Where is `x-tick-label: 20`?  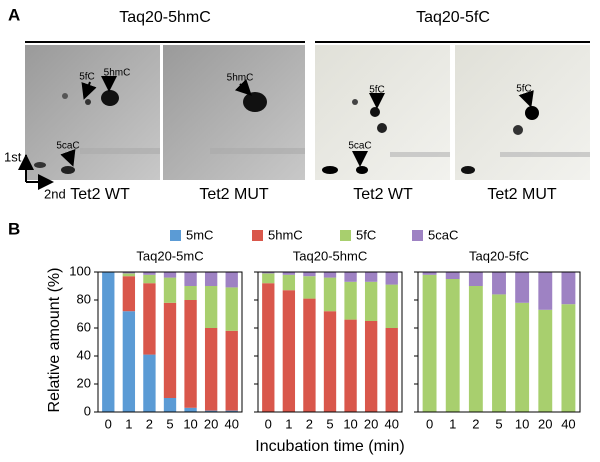 x-tick-label: 20 is located at coordinates (371, 423).